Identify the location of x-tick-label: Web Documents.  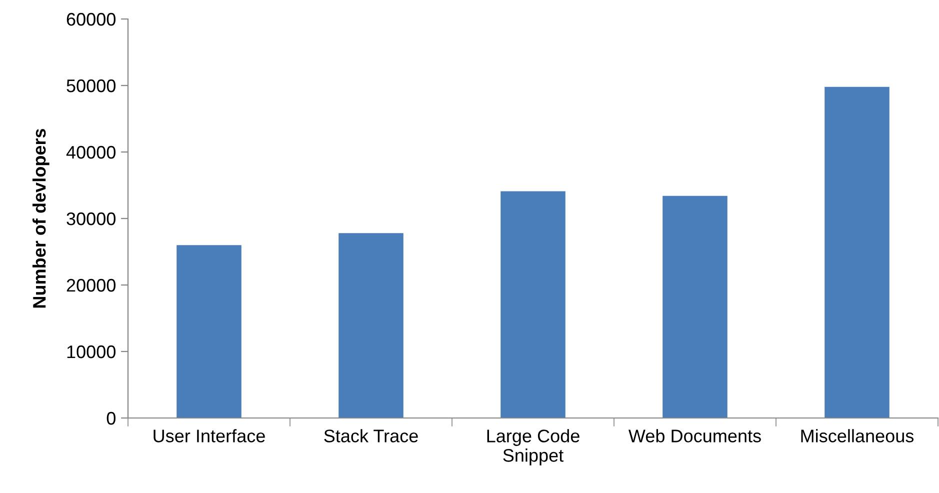
(694, 435).